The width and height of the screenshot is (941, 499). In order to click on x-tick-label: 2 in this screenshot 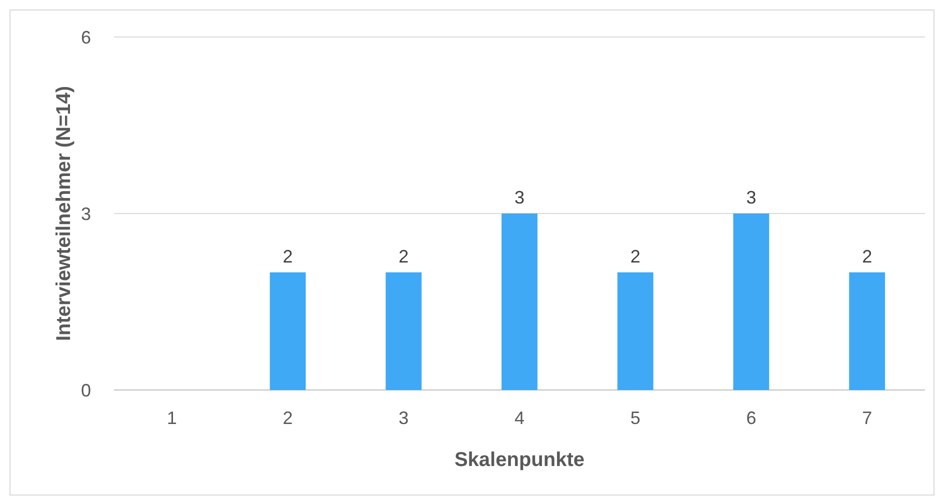, I will do `click(287, 418)`.